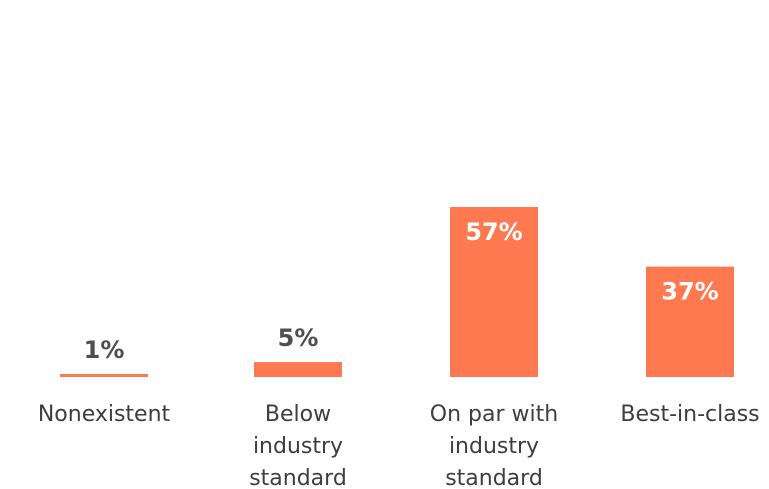 The height and width of the screenshot is (489, 769). What do you see at coordinates (298, 414) in the screenshot?
I see `category-label-line: Below` at bounding box center [298, 414].